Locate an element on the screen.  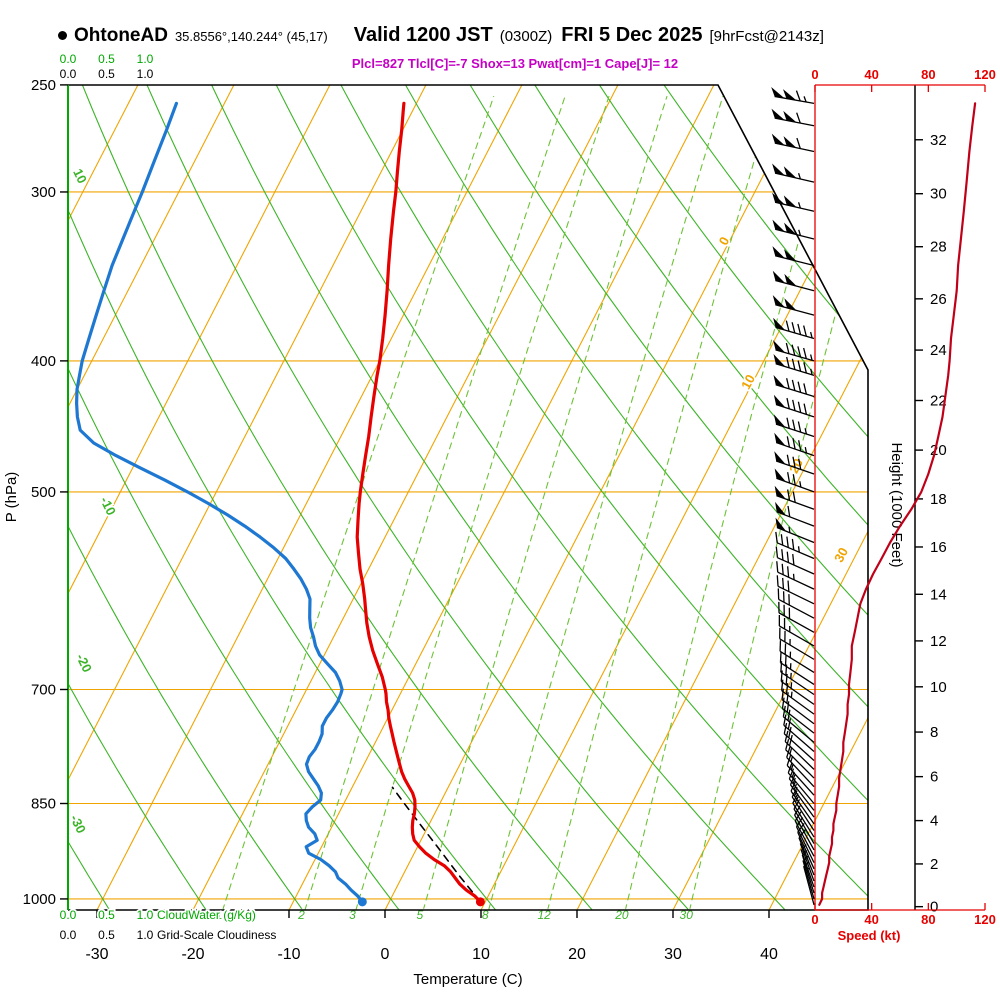
cloudwater-label: CloudWater (g/Kg) is located at coordinates (206, 915).